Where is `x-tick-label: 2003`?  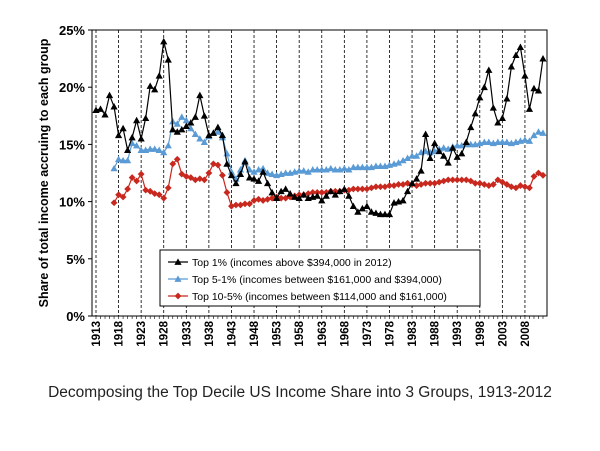 x-tick-label: 2003 is located at coordinates (503, 334).